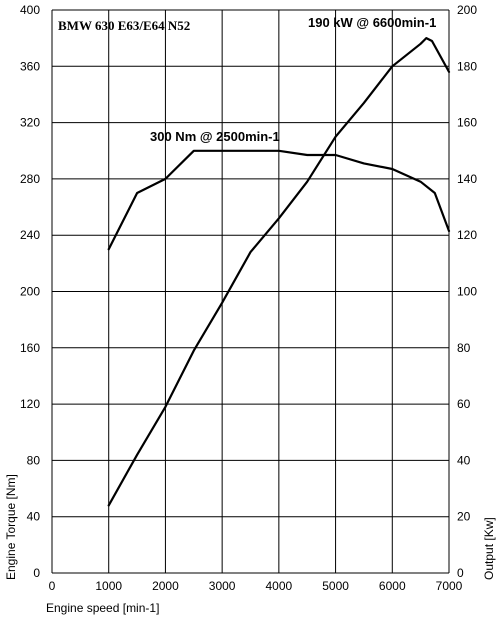 This screenshot has width=500, height=619. What do you see at coordinates (467, 123) in the screenshot?
I see `y-right-tick-label: 160` at bounding box center [467, 123].